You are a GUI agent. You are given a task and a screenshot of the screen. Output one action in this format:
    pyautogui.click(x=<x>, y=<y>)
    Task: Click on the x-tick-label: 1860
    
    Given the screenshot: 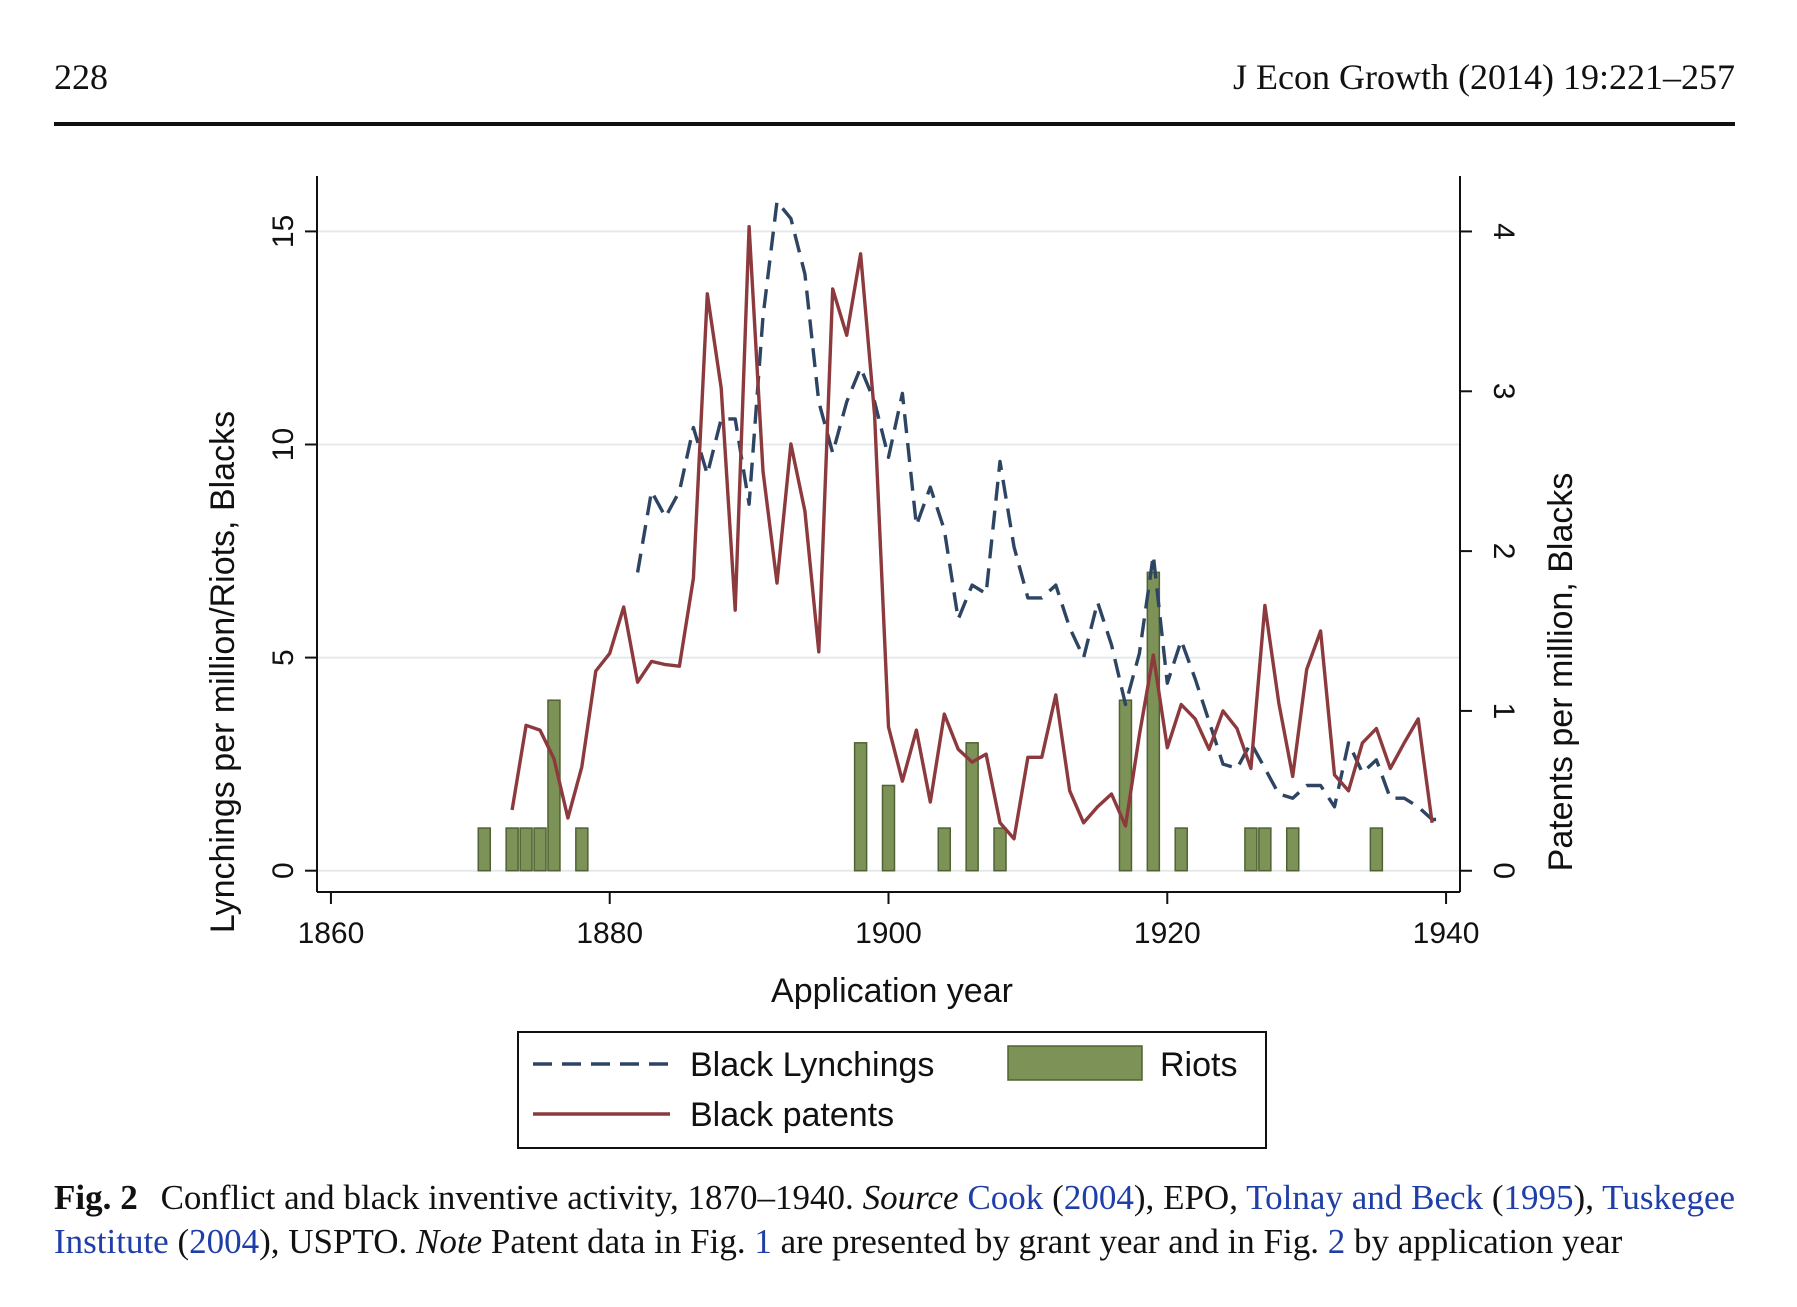 What is the action you would take?
    pyautogui.click(x=331, y=933)
    